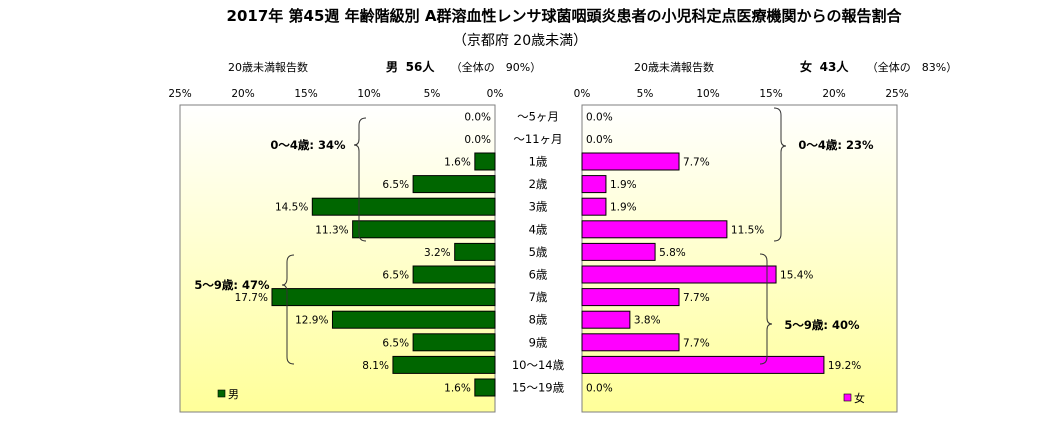 Image resolution: width=1059 pixels, height=443 pixels. I want to click on age-category-label: 6歳, so click(538, 275).